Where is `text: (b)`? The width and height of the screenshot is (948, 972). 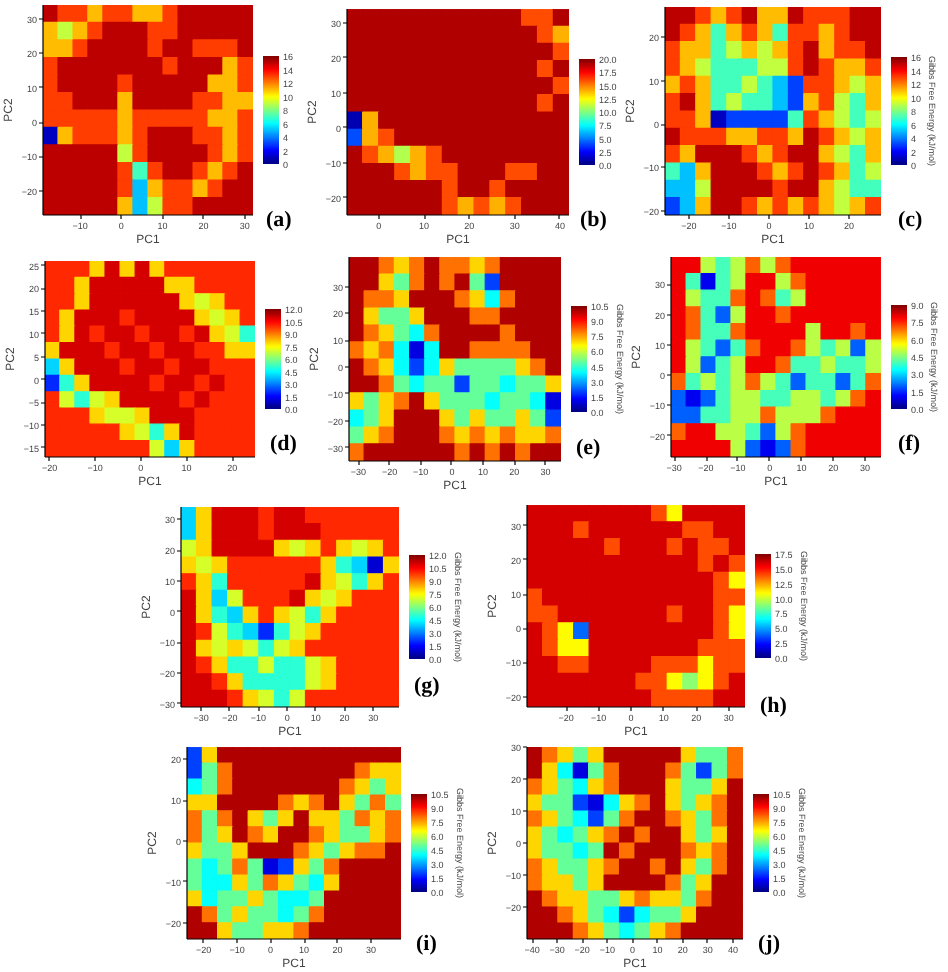 text: (b) is located at coordinates (593, 220).